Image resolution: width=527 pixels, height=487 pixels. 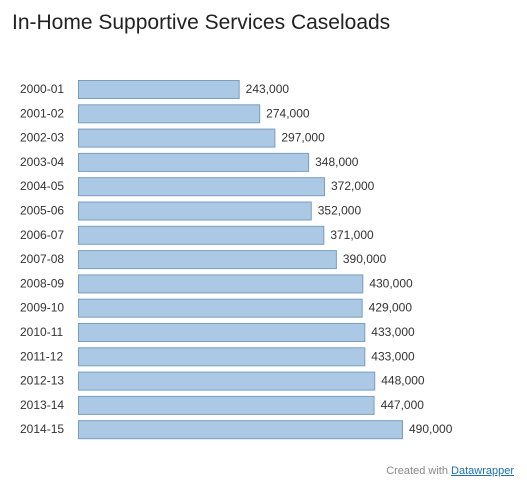 I want to click on value-label-2006-07: 371,000, so click(x=352, y=235).